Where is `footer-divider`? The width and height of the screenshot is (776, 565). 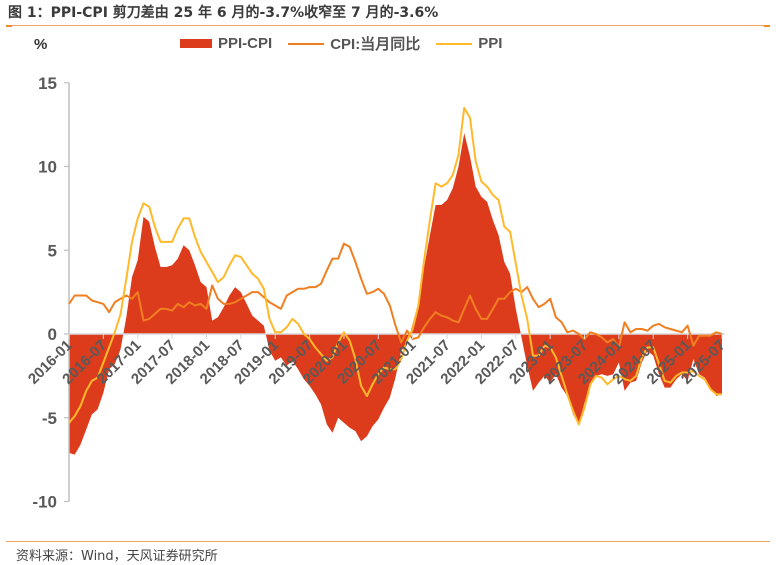
footer-divider is located at coordinates (388, 541).